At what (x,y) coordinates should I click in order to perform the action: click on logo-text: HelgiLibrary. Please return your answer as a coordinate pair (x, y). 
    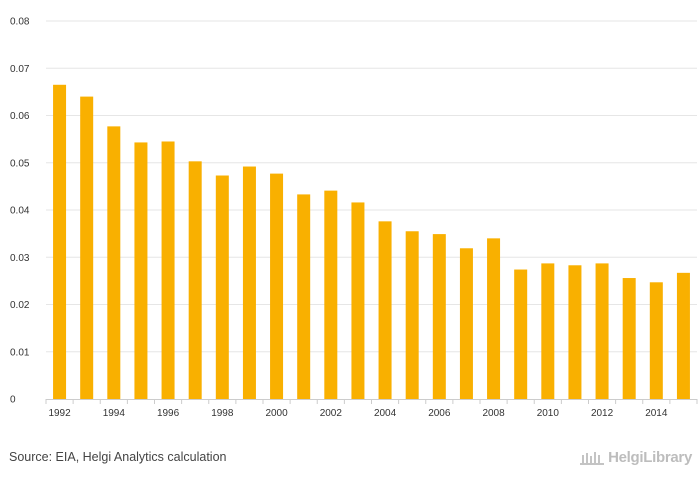
    Looking at the image, I should click on (650, 457).